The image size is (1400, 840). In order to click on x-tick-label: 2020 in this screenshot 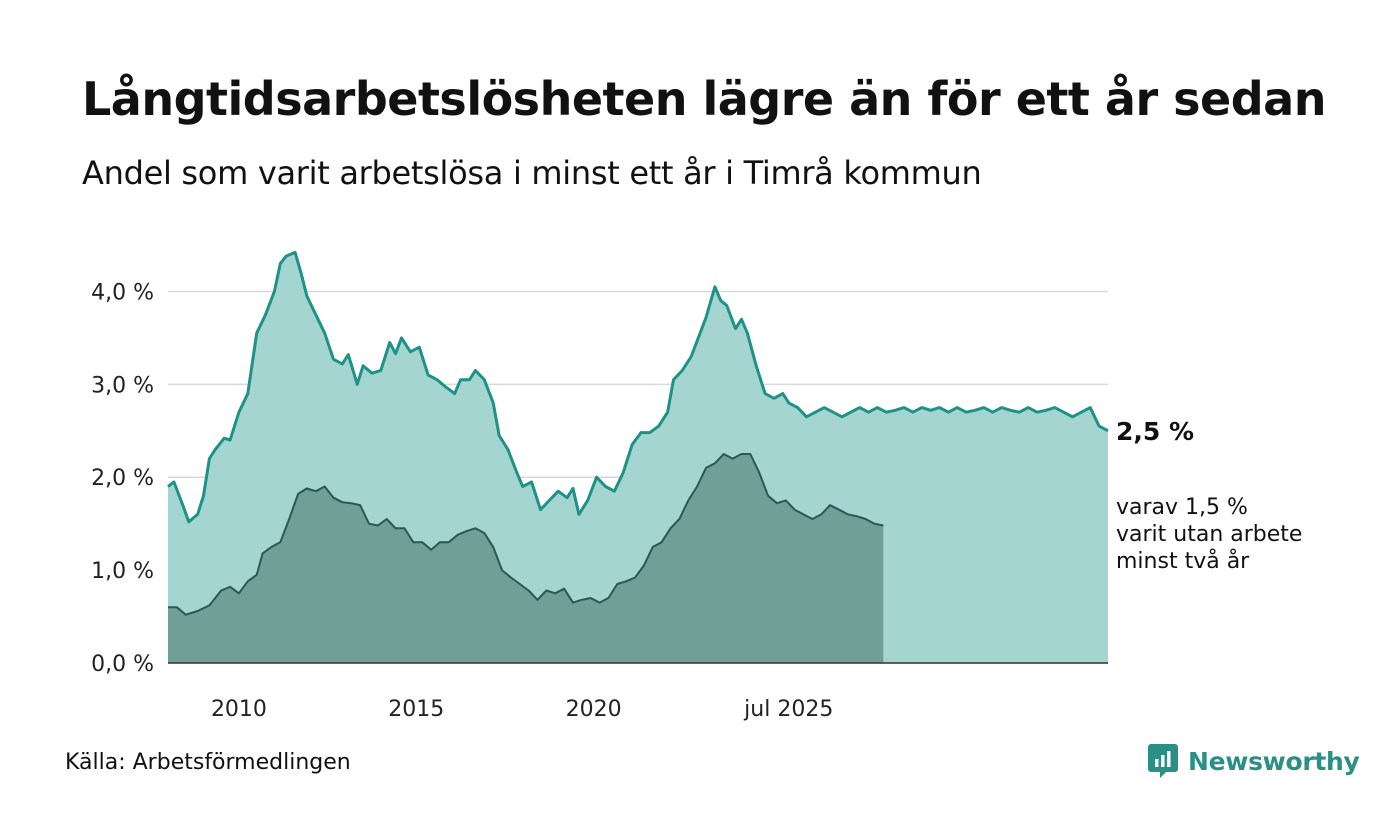, I will do `click(594, 709)`.